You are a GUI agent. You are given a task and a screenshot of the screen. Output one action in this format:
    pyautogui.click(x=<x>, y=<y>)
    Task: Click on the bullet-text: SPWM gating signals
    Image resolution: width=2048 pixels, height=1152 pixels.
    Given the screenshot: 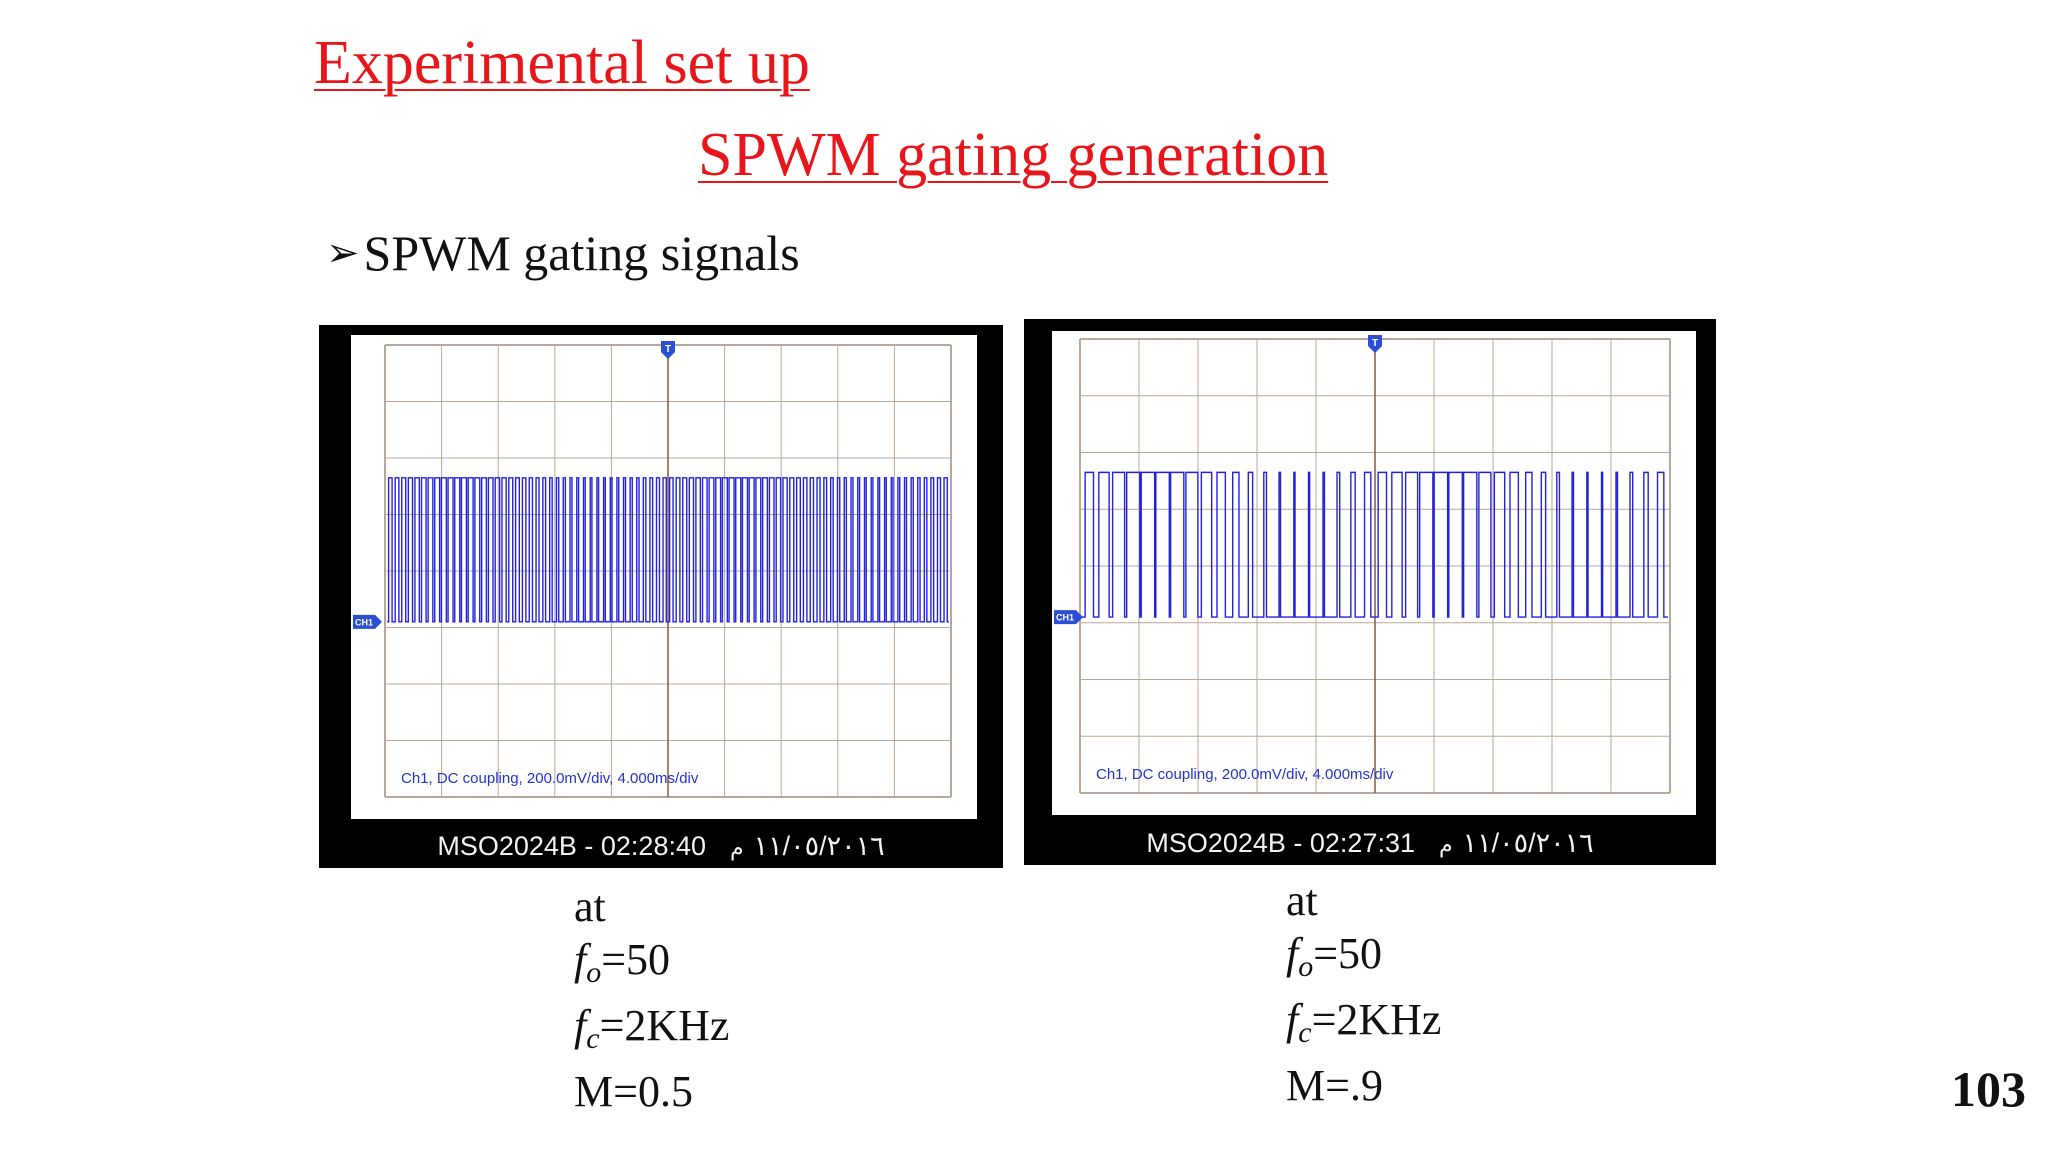 What is the action you would take?
    pyautogui.click(x=581, y=253)
    